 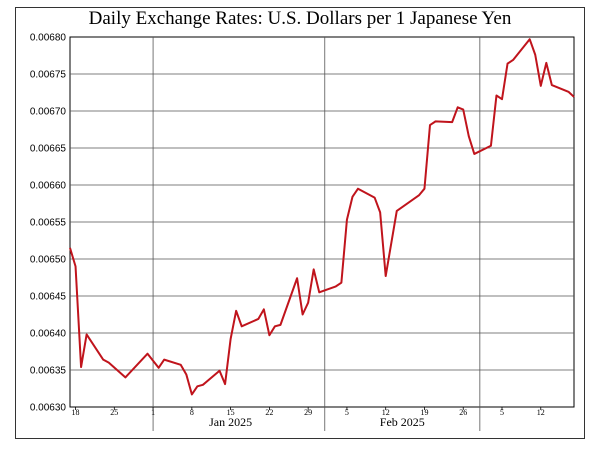 What do you see at coordinates (463, 412) in the screenshot?
I see `x-tick-label: 26` at bounding box center [463, 412].